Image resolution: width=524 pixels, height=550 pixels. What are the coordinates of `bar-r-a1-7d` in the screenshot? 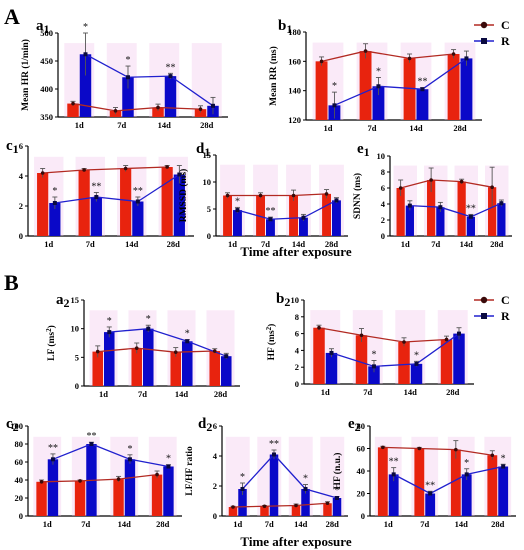 It's located at (128, 97).